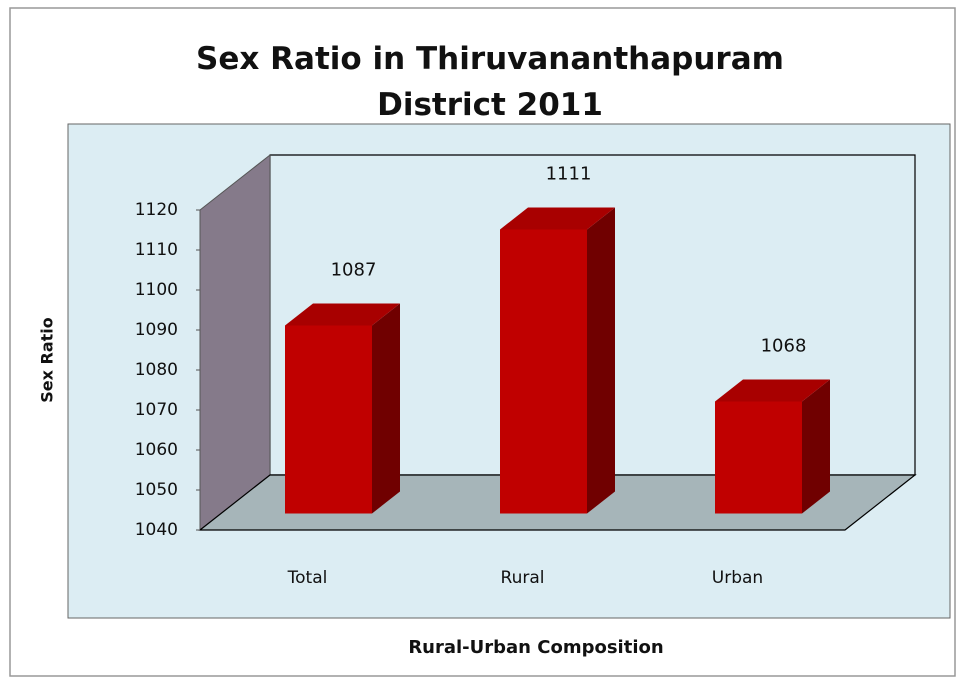 This screenshot has width=964, height=679. What do you see at coordinates (156, 530) in the screenshot?
I see `y-tick-label: 1040` at bounding box center [156, 530].